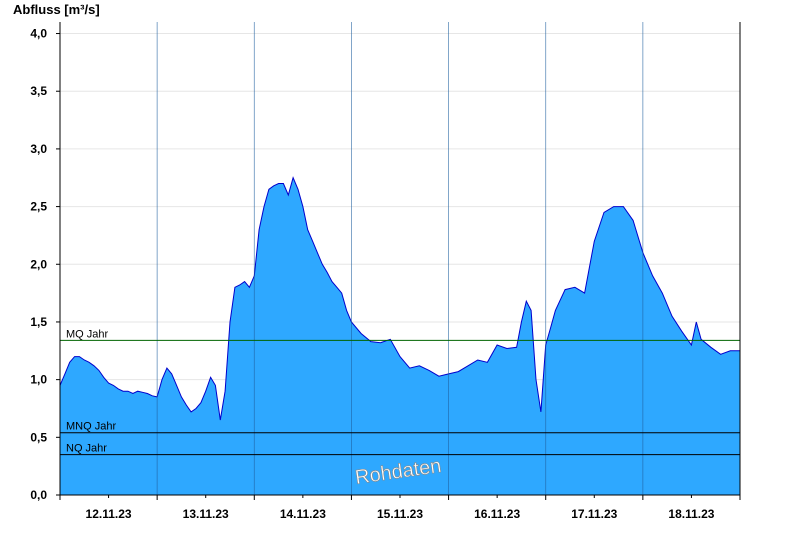  Describe the element at coordinates (91, 427) in the screenshot. I see `reference-label: MNQ Jahr` at that location.